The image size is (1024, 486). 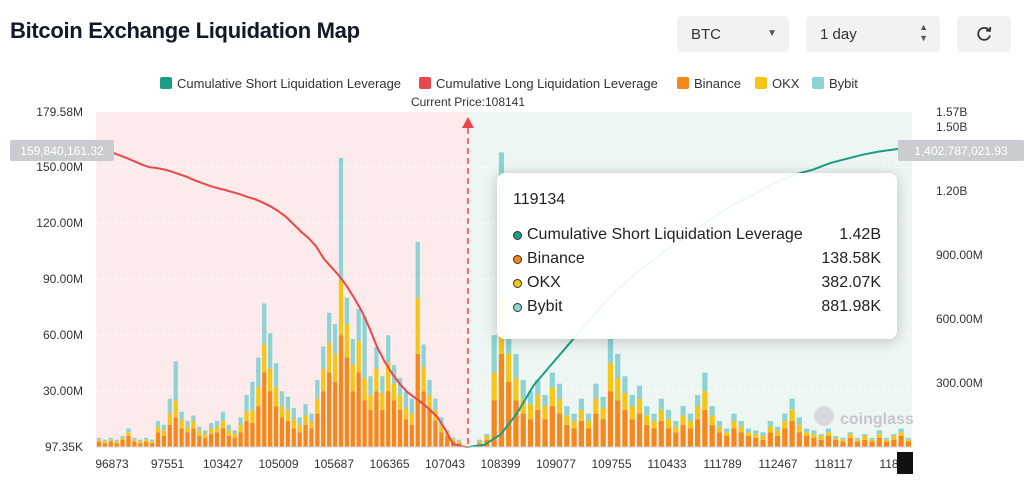 What do you see at coordinates (223, 464) in the screenshot?
I see `x-tick: 103427` at bounding box center [223, 464].